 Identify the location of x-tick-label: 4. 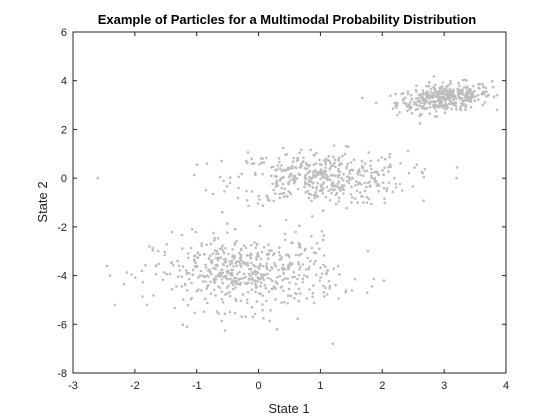
(506, 386).